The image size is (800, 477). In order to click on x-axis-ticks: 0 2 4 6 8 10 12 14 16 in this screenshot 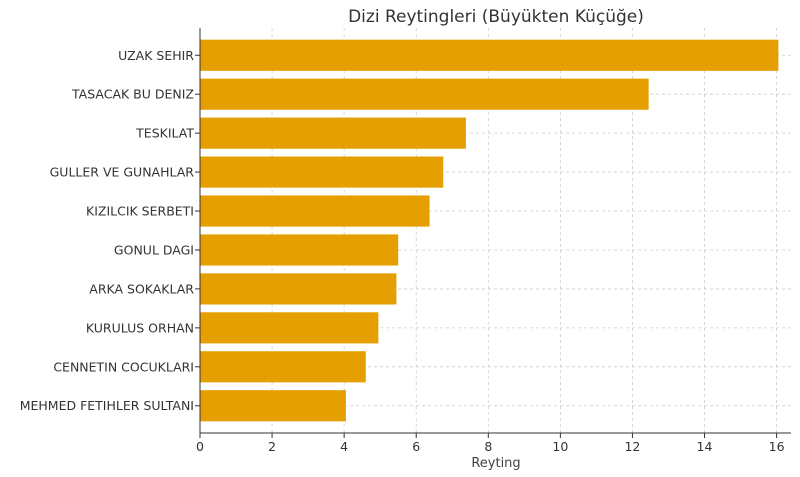, I will do `click(490, 443)`.